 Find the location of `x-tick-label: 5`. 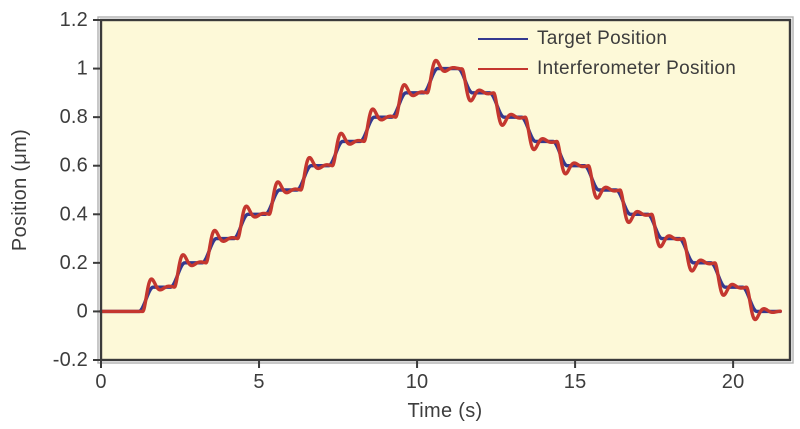

x-tick-label: 5 is located at coordinates (258, 382).